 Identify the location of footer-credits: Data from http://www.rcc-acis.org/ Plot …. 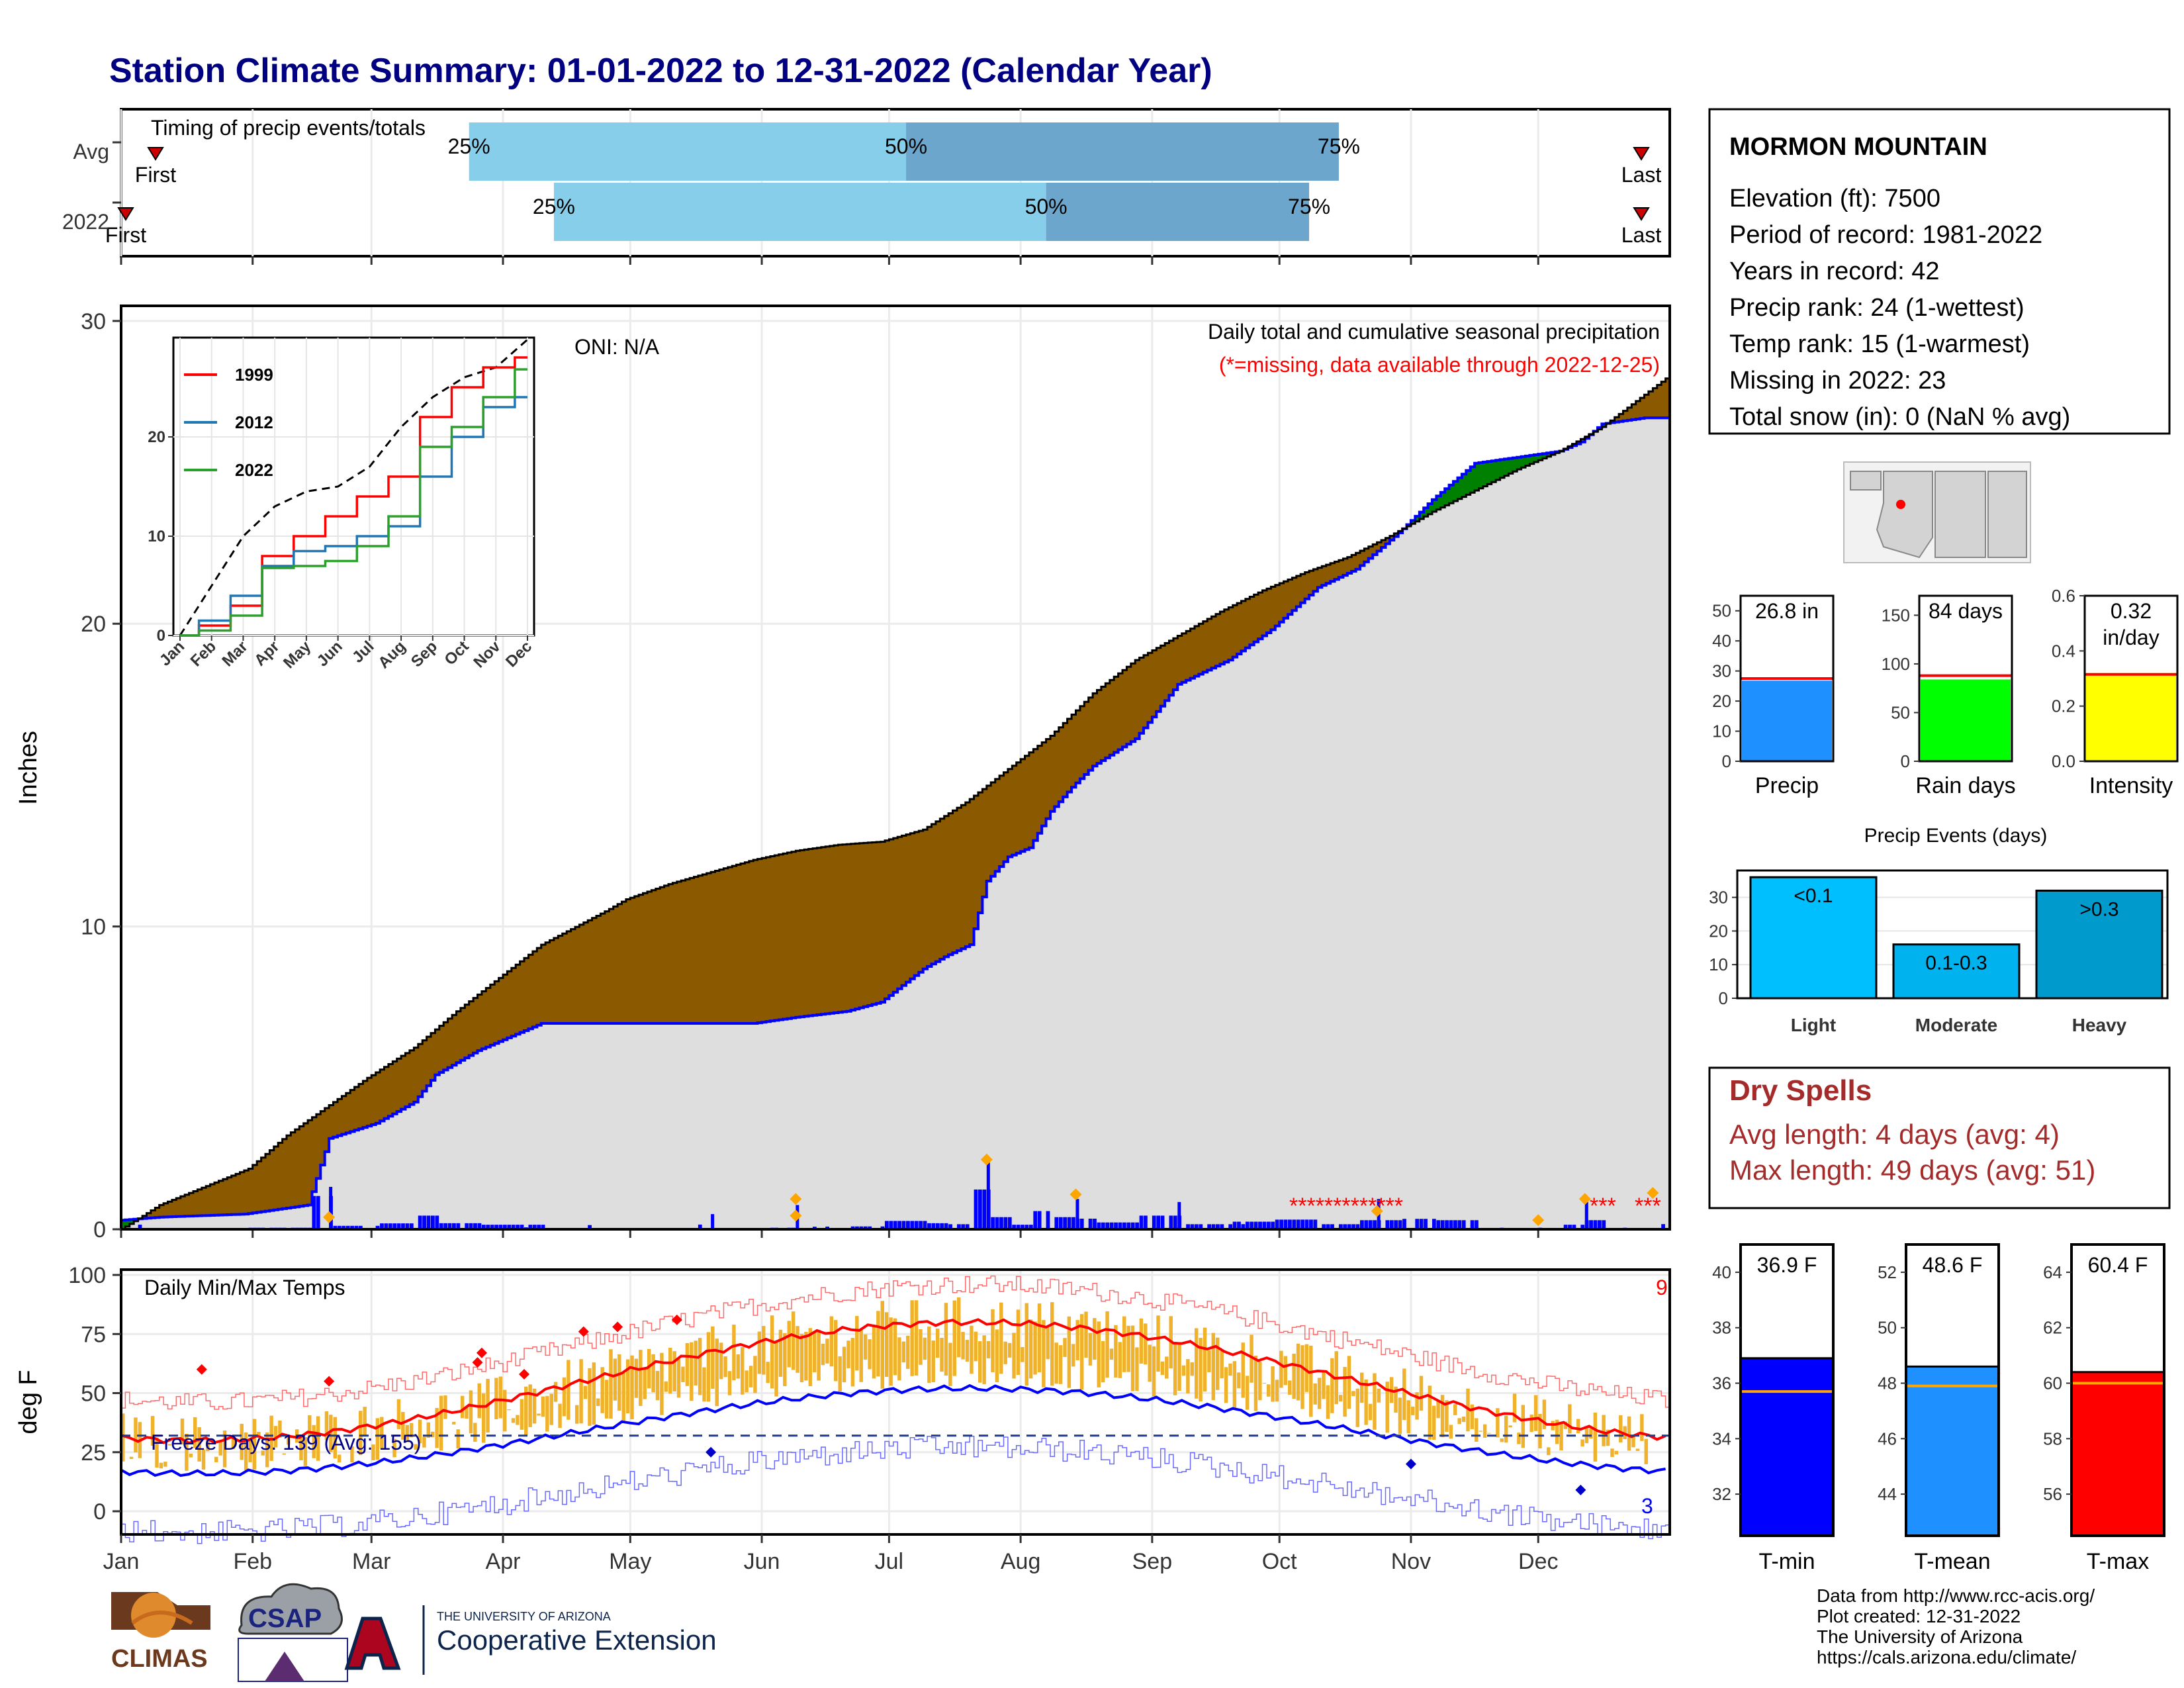
(1956, 1626).